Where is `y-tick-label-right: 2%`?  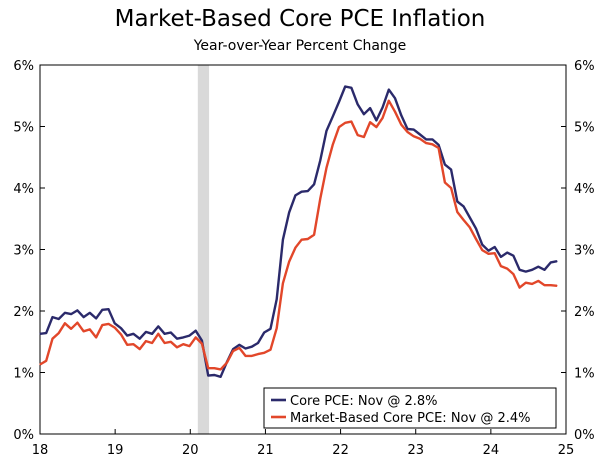 y-tick-label-right: 2% is located at coordinates (584, 312).